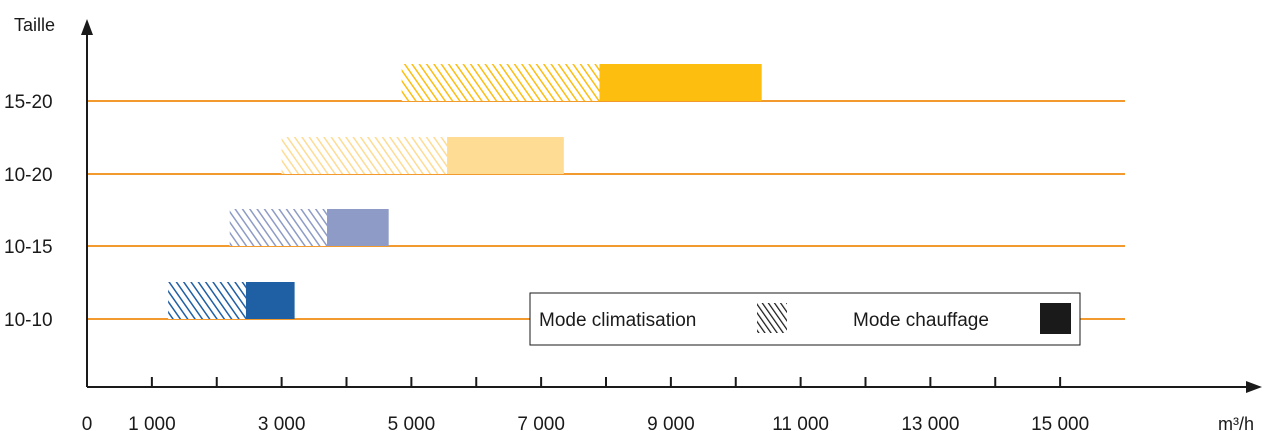 The width and height of the screenshot is (1270, 431). Describe the element at coordinates (921, 320) in the screenshot. I see `legend-label-heating: Mode chauffage` at that location.